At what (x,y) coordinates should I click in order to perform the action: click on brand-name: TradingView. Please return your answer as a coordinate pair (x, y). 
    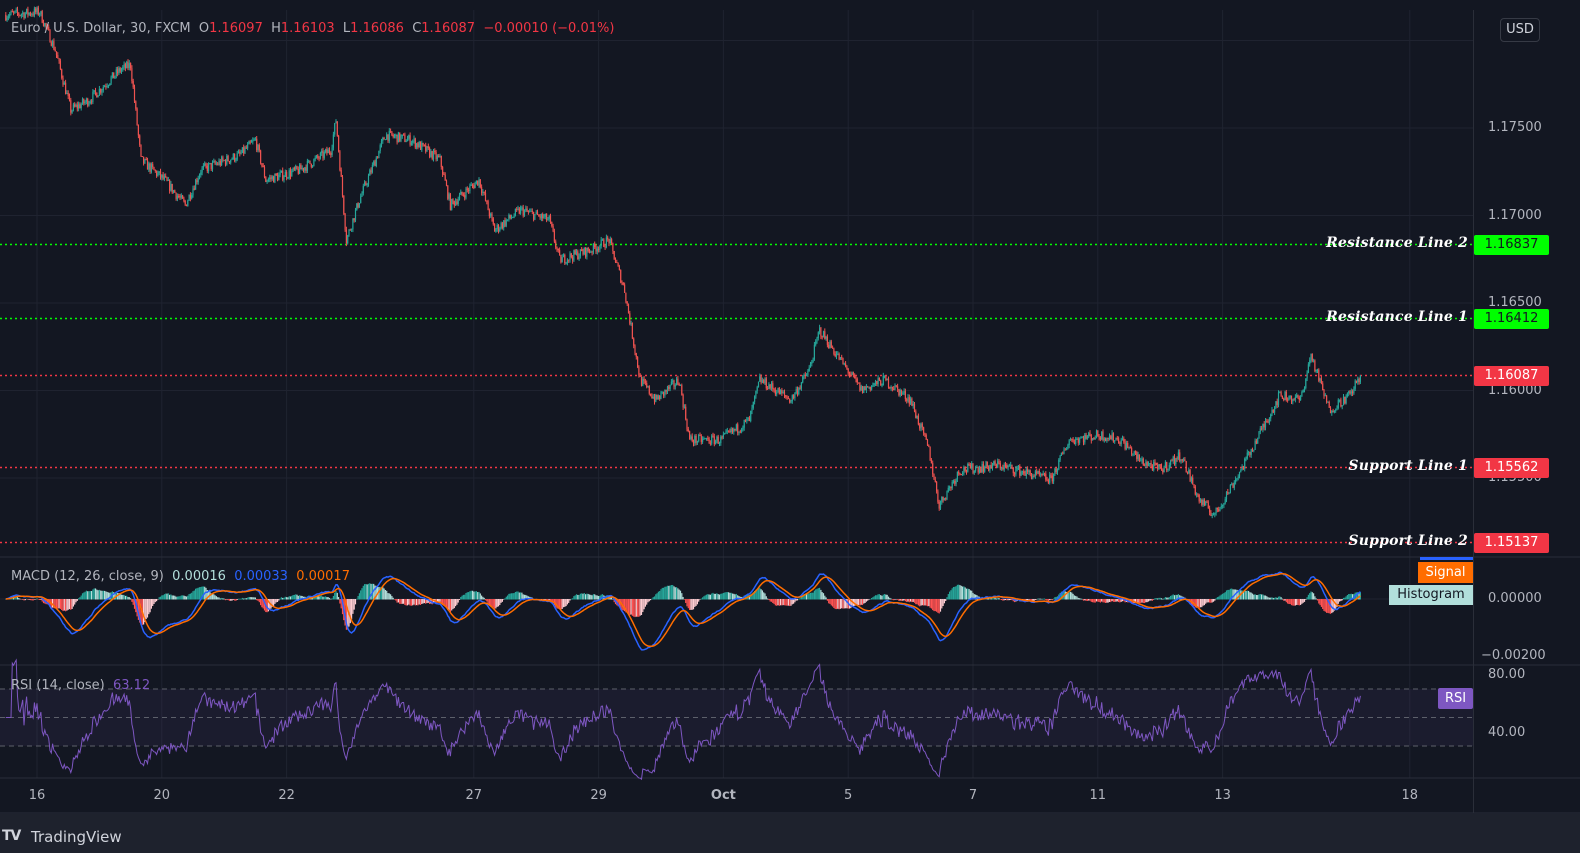
    Looking at the image, I should click on (76, 837).